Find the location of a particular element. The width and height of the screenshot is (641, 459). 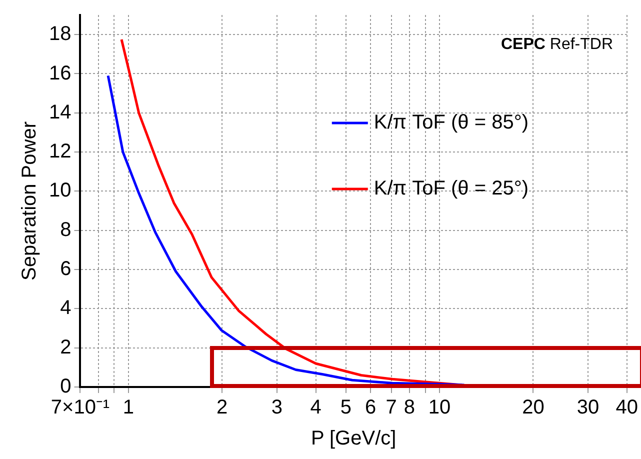

x-tick-label: 10 is located at coordinates (439, 407).